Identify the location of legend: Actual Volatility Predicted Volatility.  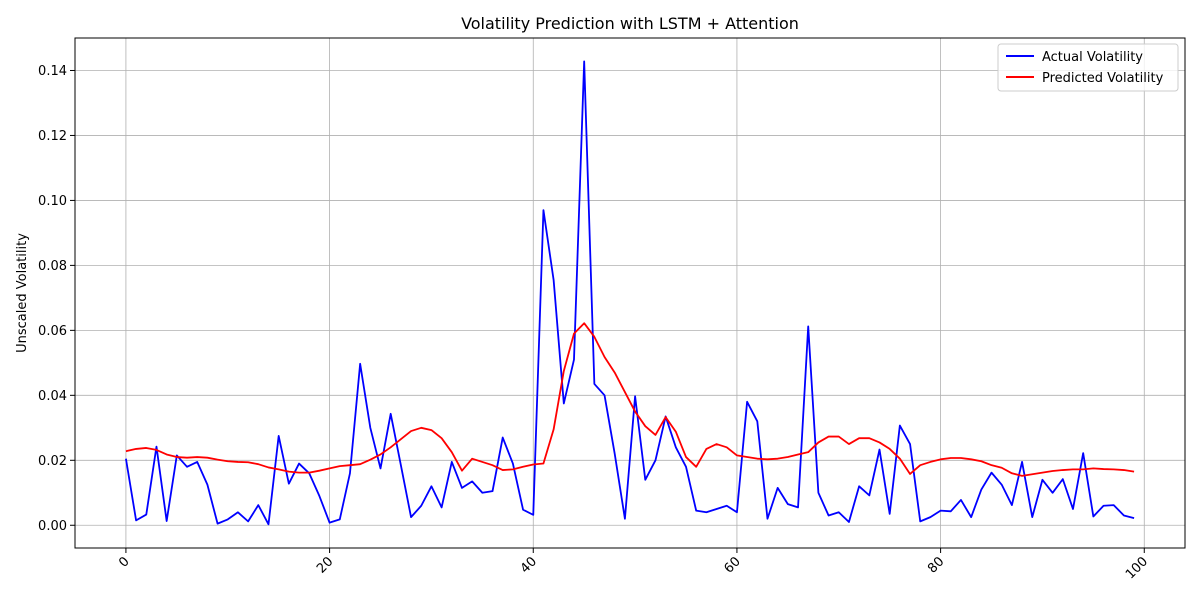
(1088, 67).